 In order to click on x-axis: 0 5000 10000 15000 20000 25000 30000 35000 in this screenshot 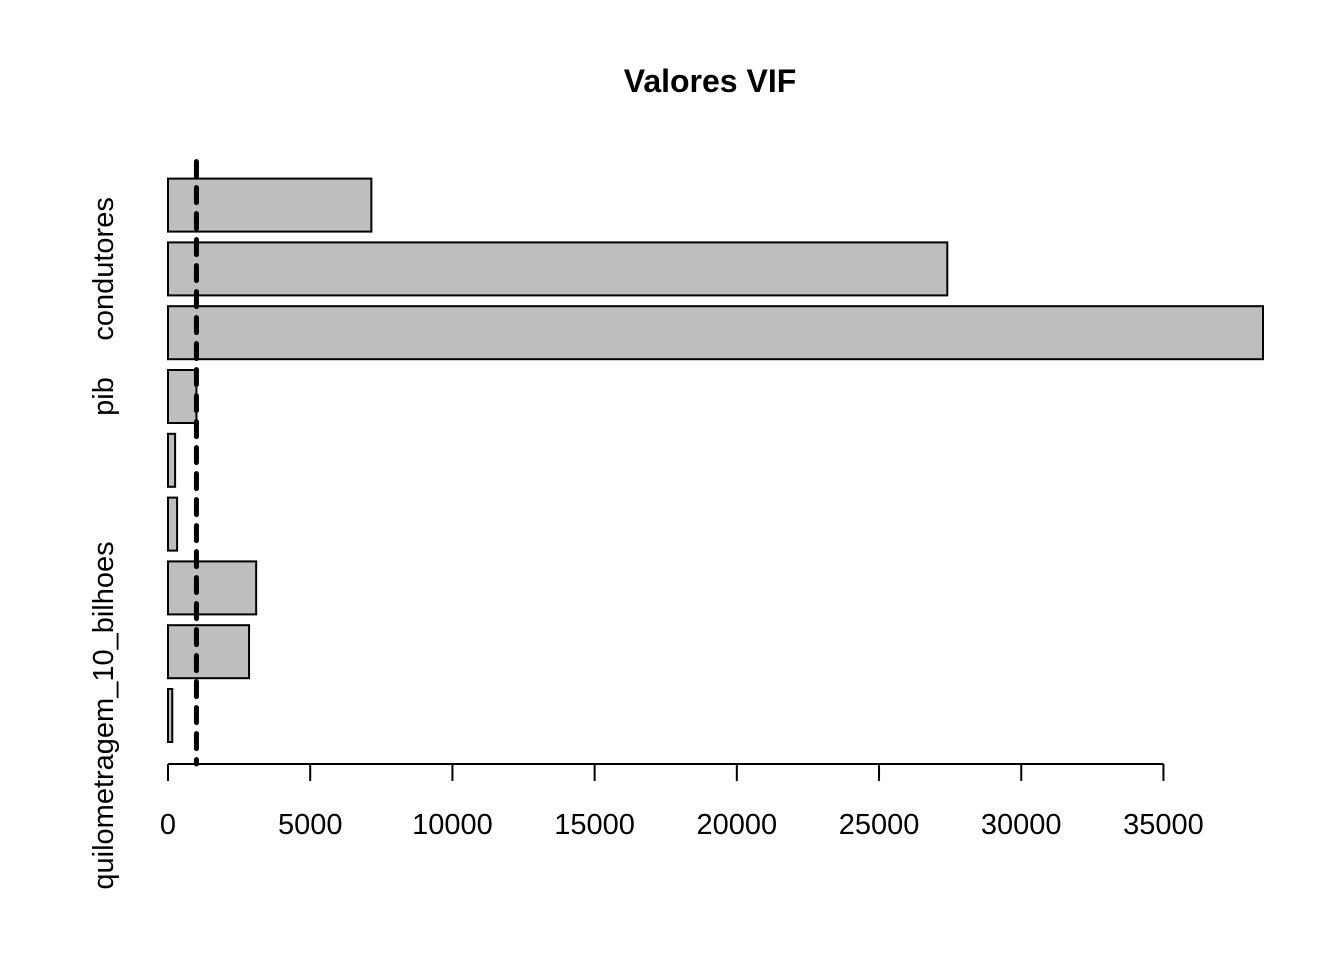, I will do `click(682, 802)`.